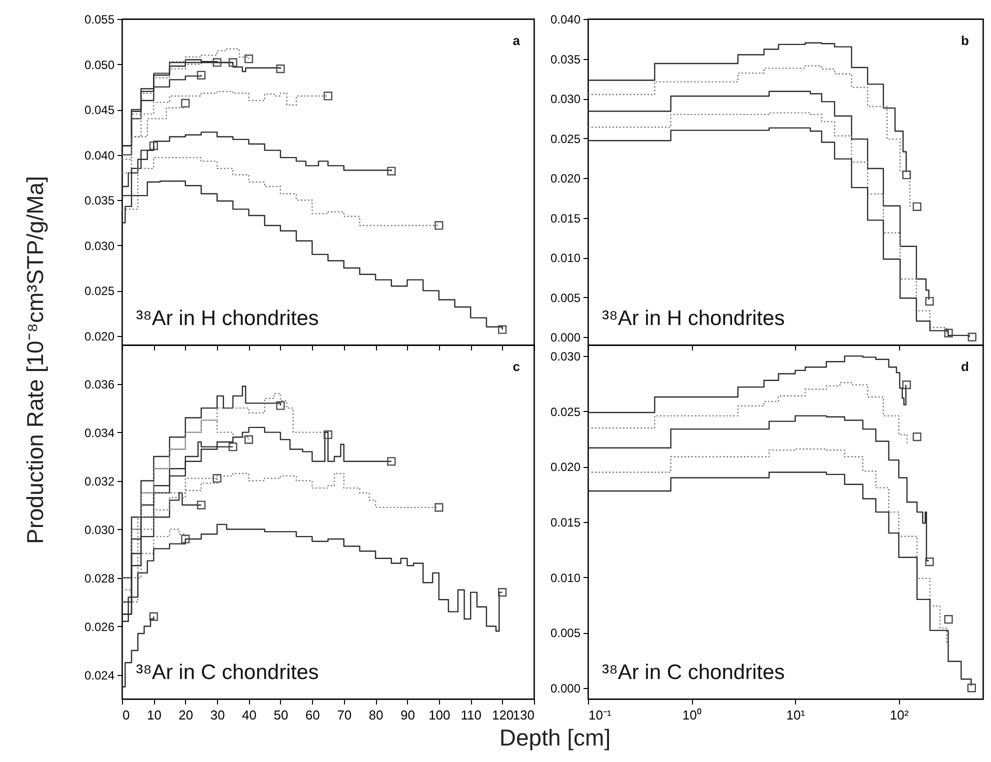 Image resolution: width=991 pixels, height=762 pixels. I want to click on y-tick-label: 0.045, so click(99, 110).